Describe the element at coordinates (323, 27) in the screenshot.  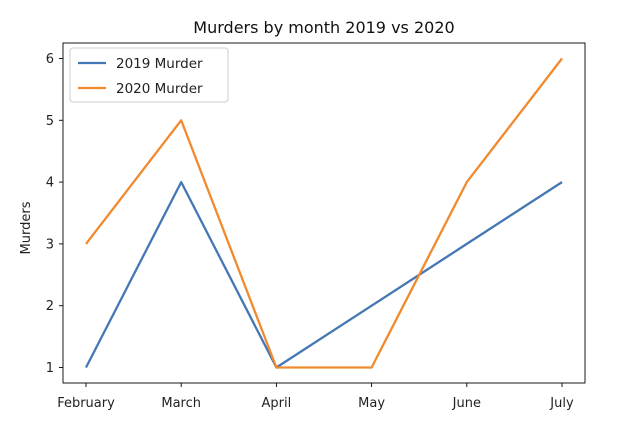
I see `chart-title: Murders by month 2019 vs 2020` at that location.